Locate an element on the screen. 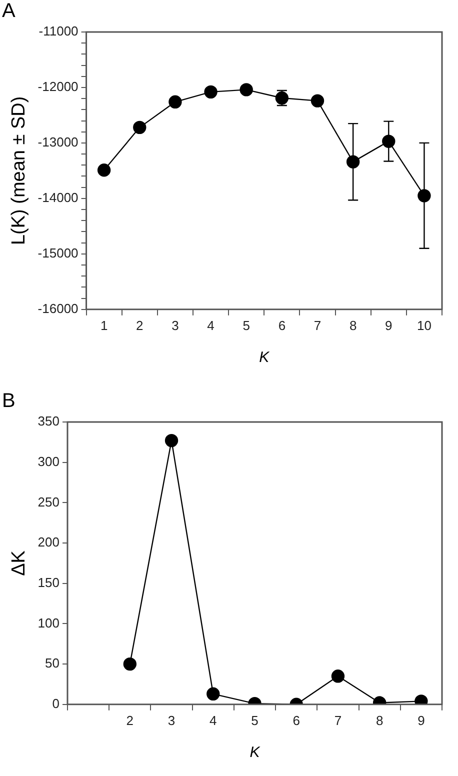  y-tick-label: -15000 is located at coordinates (58, 253).